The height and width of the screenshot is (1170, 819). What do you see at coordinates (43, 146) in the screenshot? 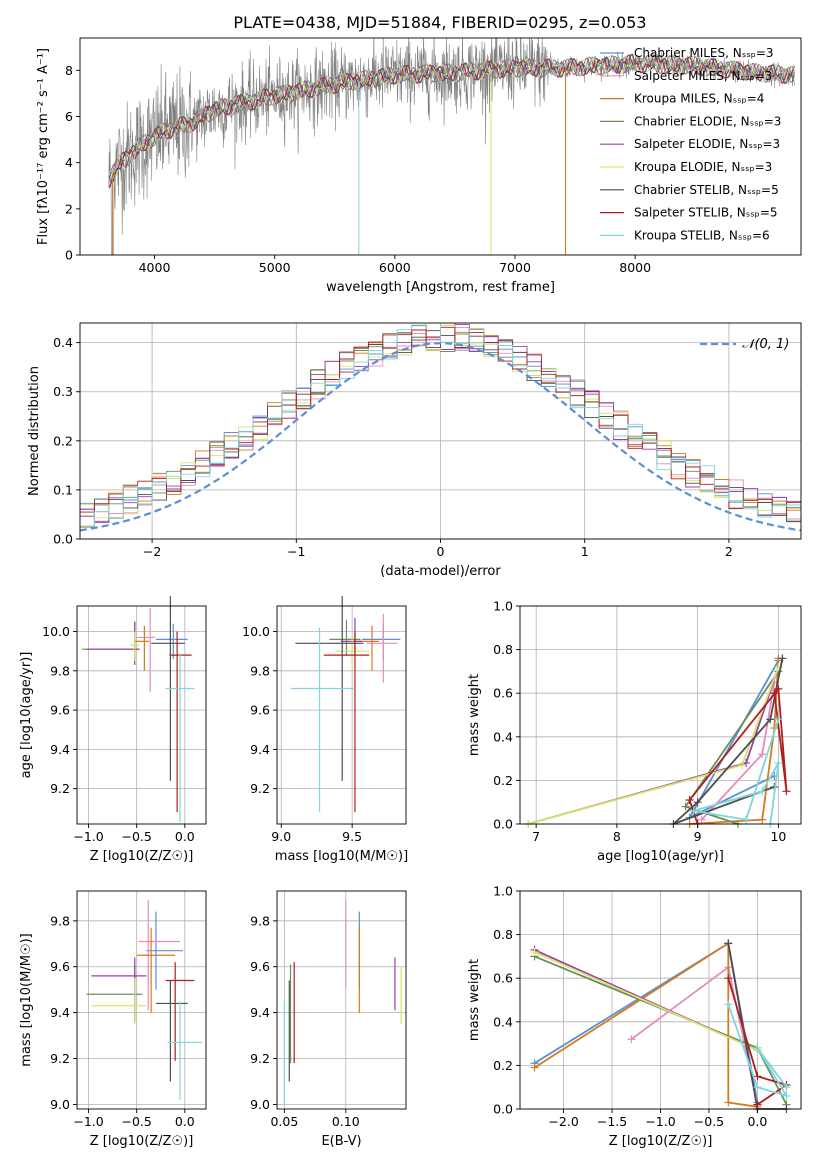
I see `y-axis-label: Flux [fλ10⁻¹⁷ erg cm⁻² s⁻¹ A⁻¹]` at bounding box center [43, 146].